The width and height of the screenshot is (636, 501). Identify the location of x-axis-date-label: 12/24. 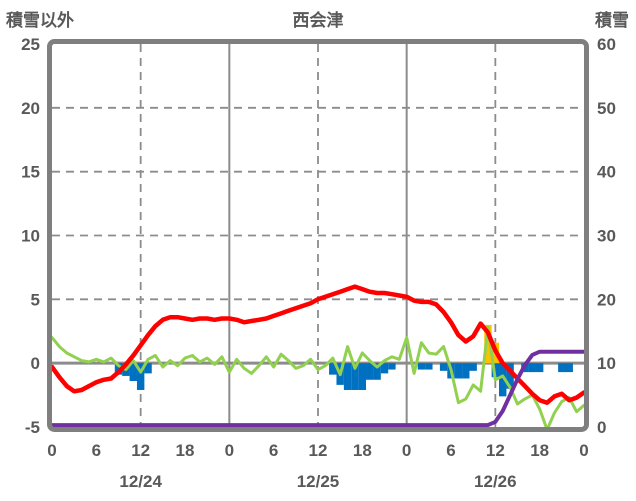
(140, 481).